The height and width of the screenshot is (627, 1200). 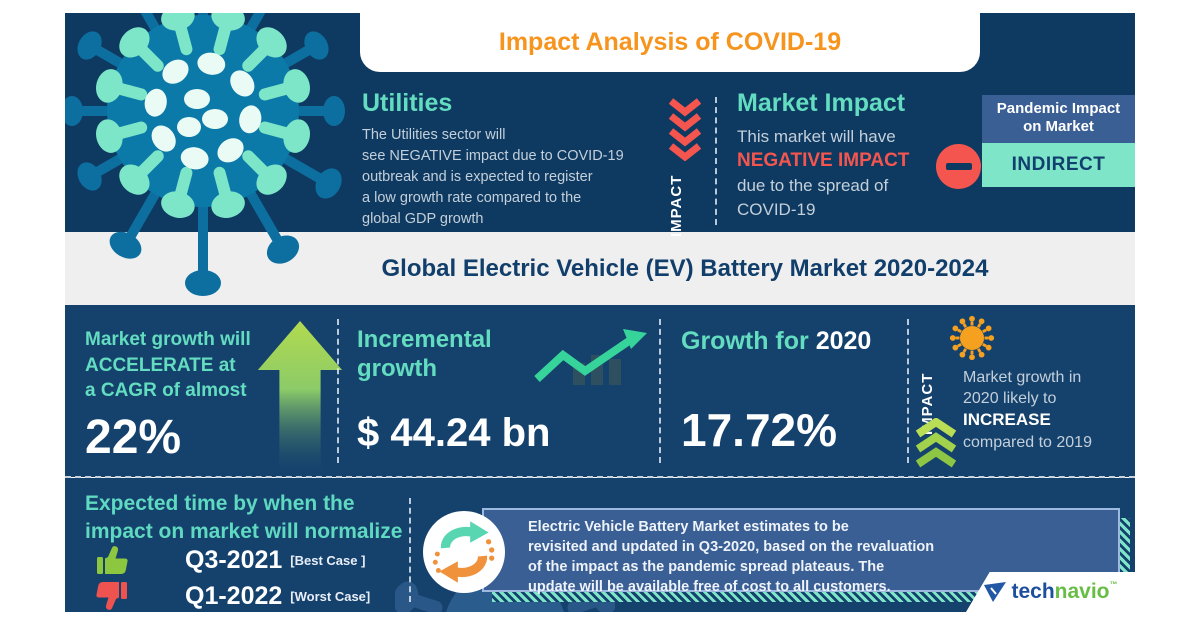 What do you see at coordinates (330, 596) in the screenshot?
I see `worst-case-label: [Worst Case]` at bounding box center [330, 596].